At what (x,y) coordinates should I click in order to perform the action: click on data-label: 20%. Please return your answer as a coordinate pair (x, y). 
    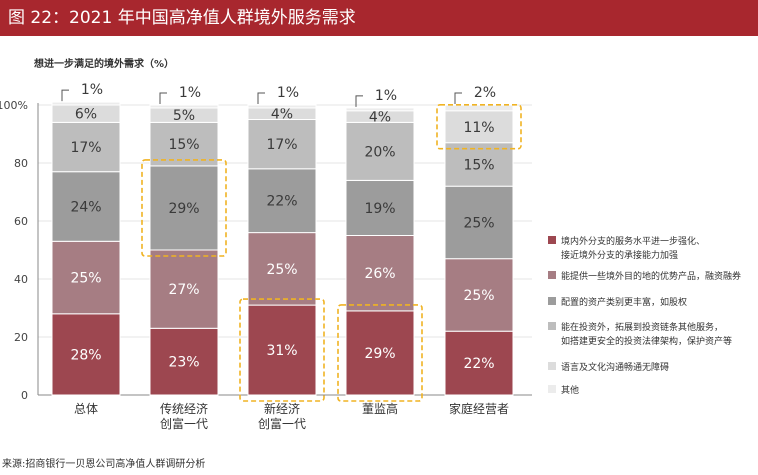
    Looking at the image, I should click on (379, 152).